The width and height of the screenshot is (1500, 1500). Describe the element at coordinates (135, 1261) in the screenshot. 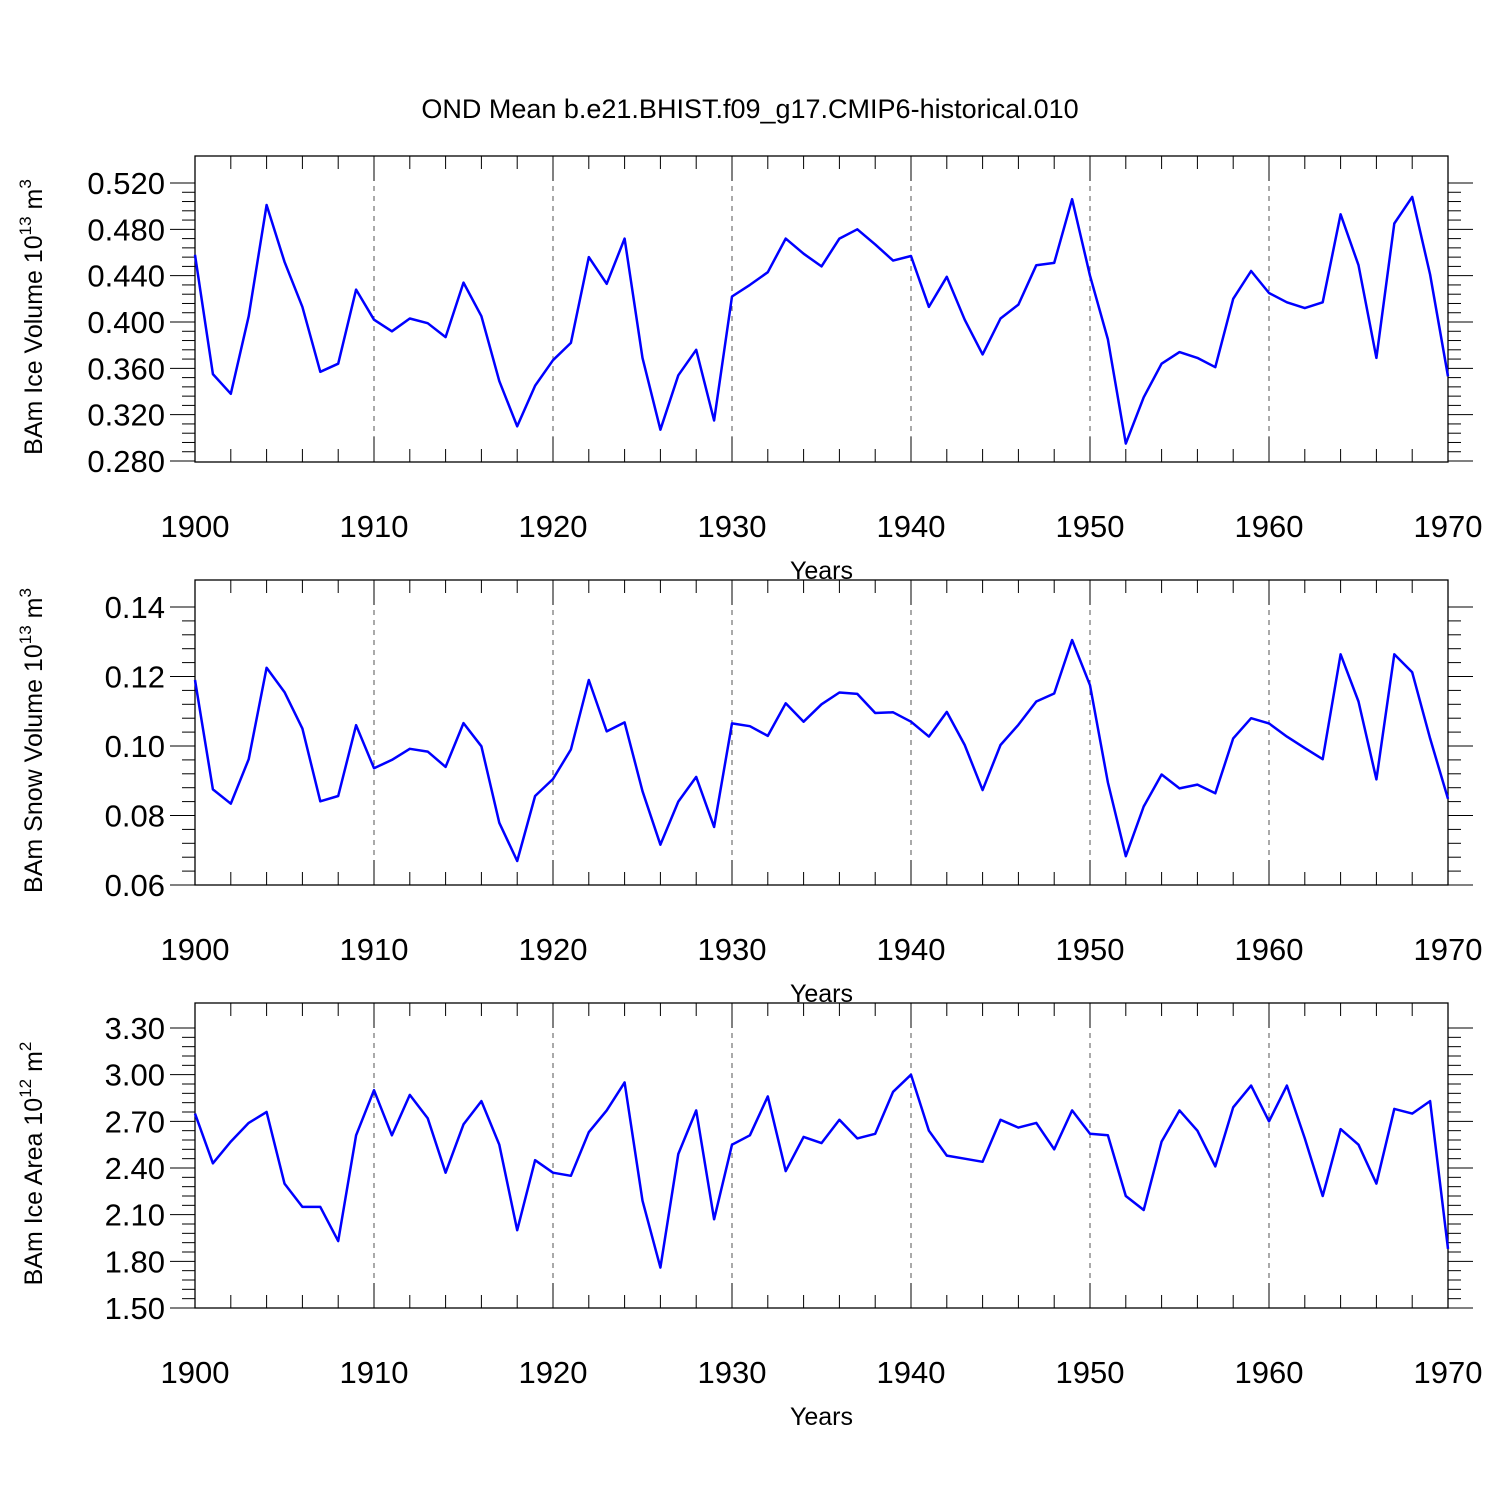

I see `y-tick-label: 1.80` at that location.